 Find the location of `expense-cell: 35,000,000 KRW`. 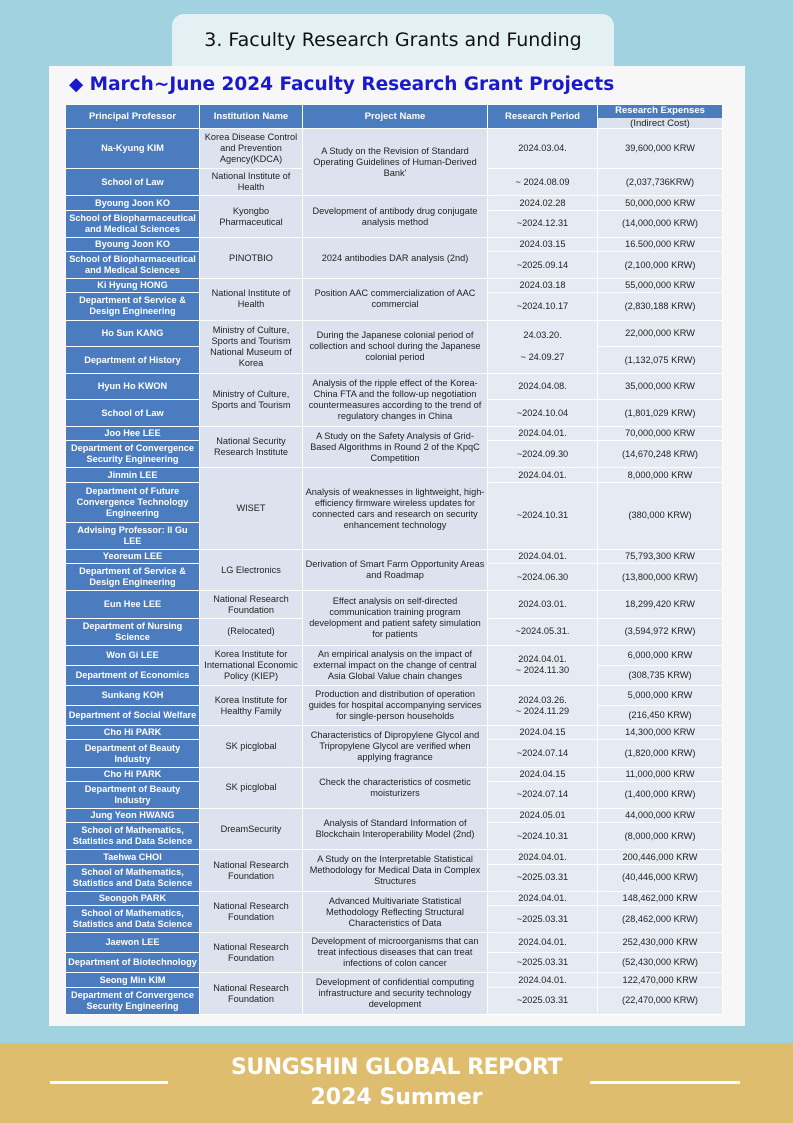

expense-cell: 35,000,000 KRW is located at coordinates (660, 386).